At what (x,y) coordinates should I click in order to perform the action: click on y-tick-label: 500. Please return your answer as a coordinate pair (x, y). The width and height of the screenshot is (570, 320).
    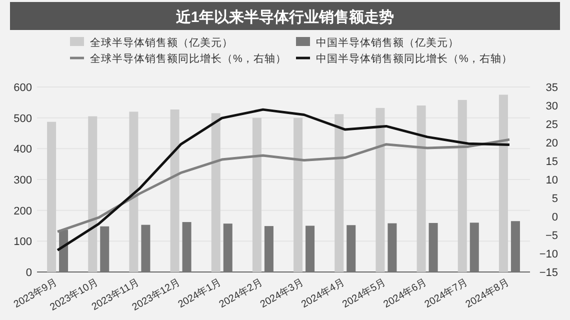
    Looking at the image, I should click on (23, 118).